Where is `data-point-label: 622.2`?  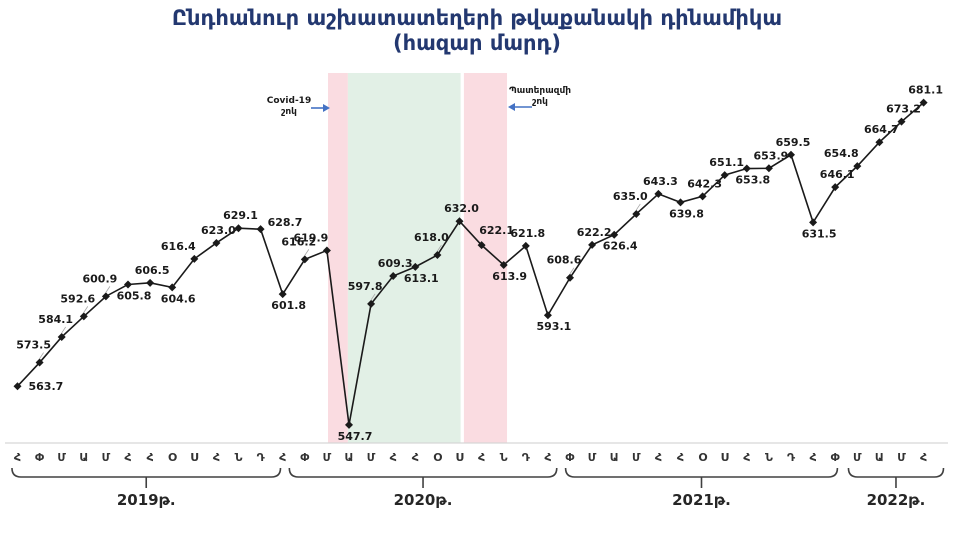 data-point-label: 622.2 is located at coordinates (594, 232).